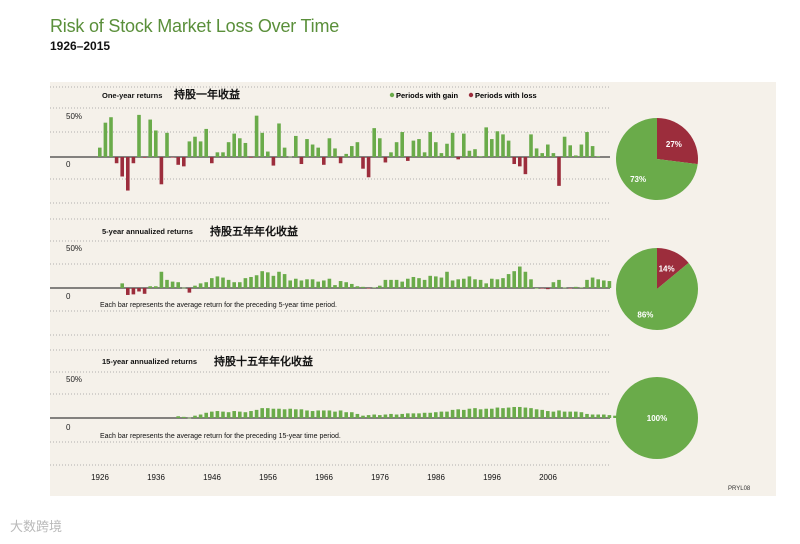 This screenshot has width=800, height=544. I want to click on bar-2-1982, so click(413, 282).